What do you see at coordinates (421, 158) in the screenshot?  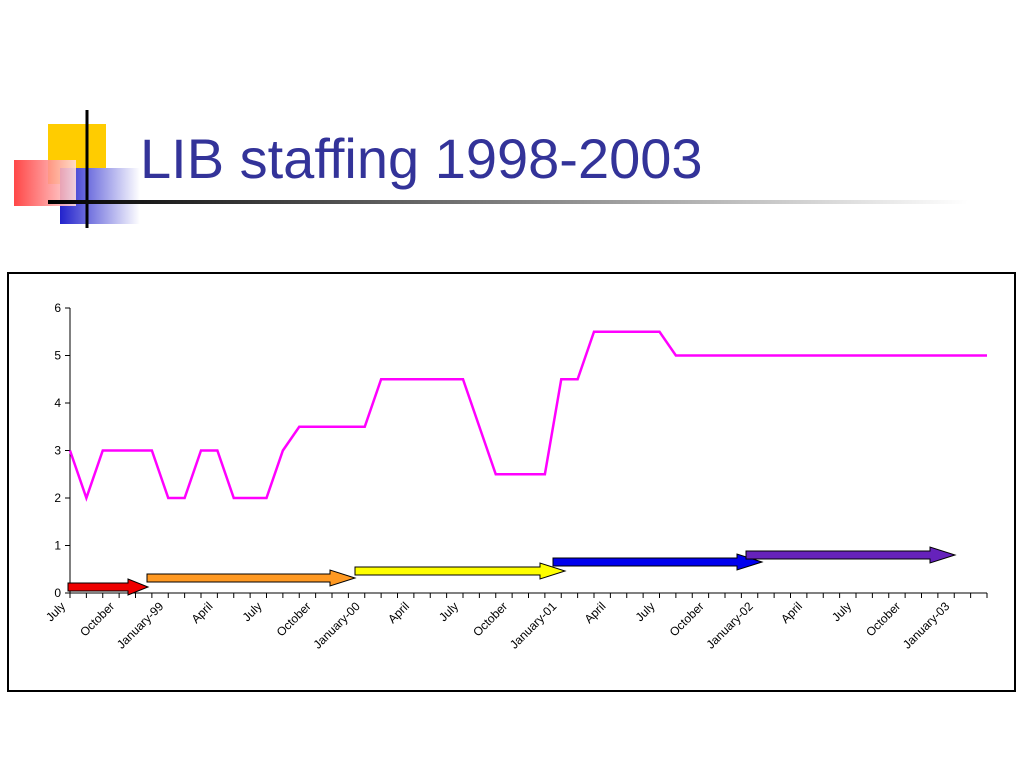 I see `slide-title: LIB staffing 1998-2003` at bounding box center [421, 158].